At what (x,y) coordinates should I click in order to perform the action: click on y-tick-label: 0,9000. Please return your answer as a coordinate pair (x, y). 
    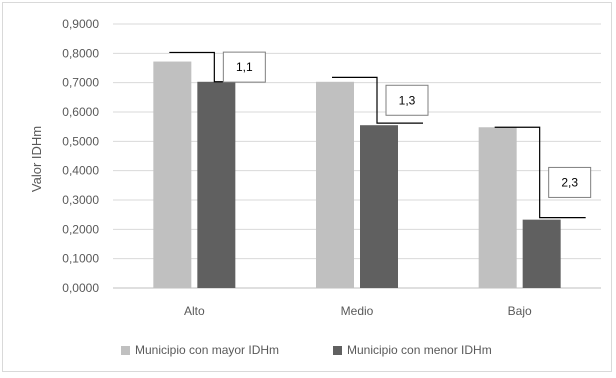
    Looking at the image, I should click on (80, 24).